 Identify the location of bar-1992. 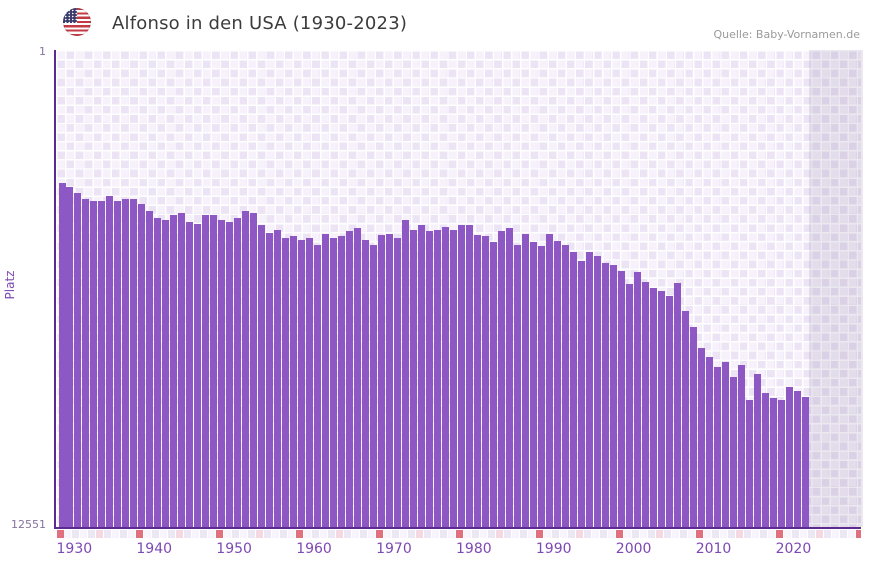
(557, 384).